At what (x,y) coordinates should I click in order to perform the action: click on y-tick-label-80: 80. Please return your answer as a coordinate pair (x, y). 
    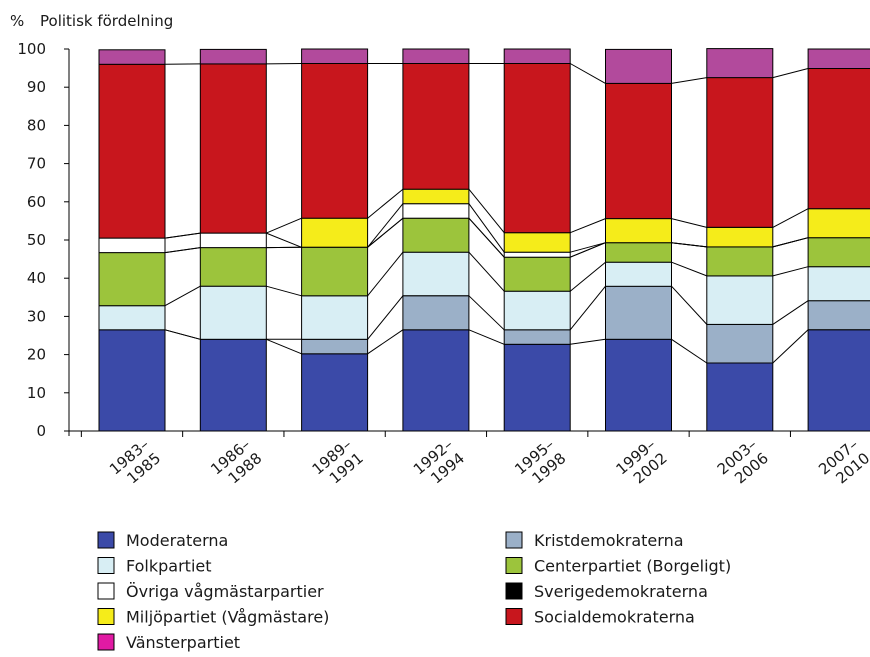
    Looking at the image, I should click on (36, 125).